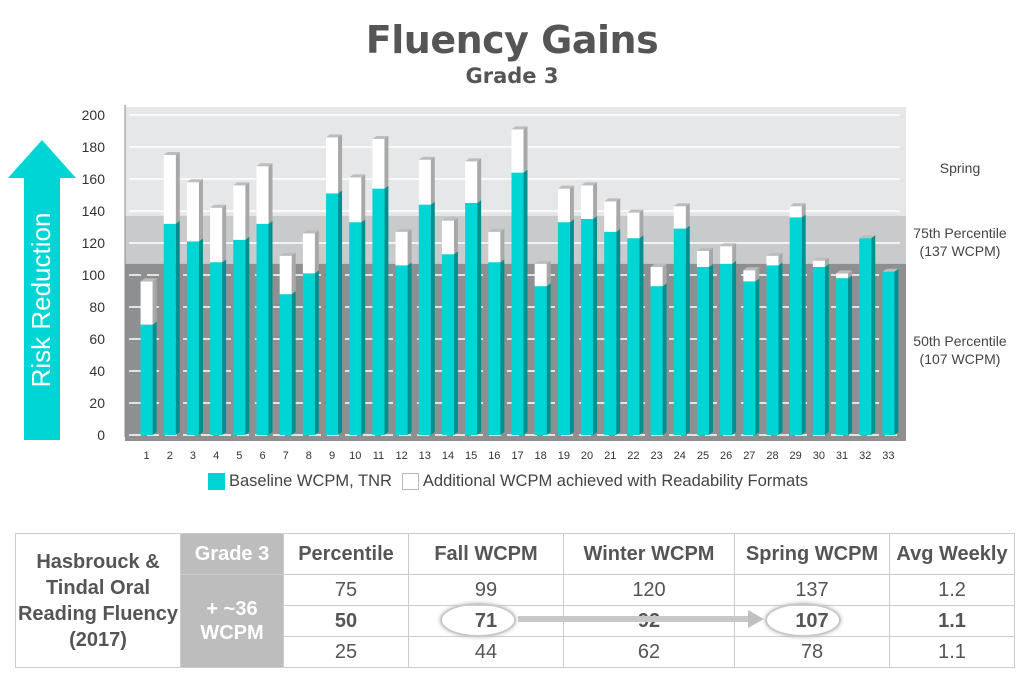  I want to click on cell: 78, so click(812, 652).